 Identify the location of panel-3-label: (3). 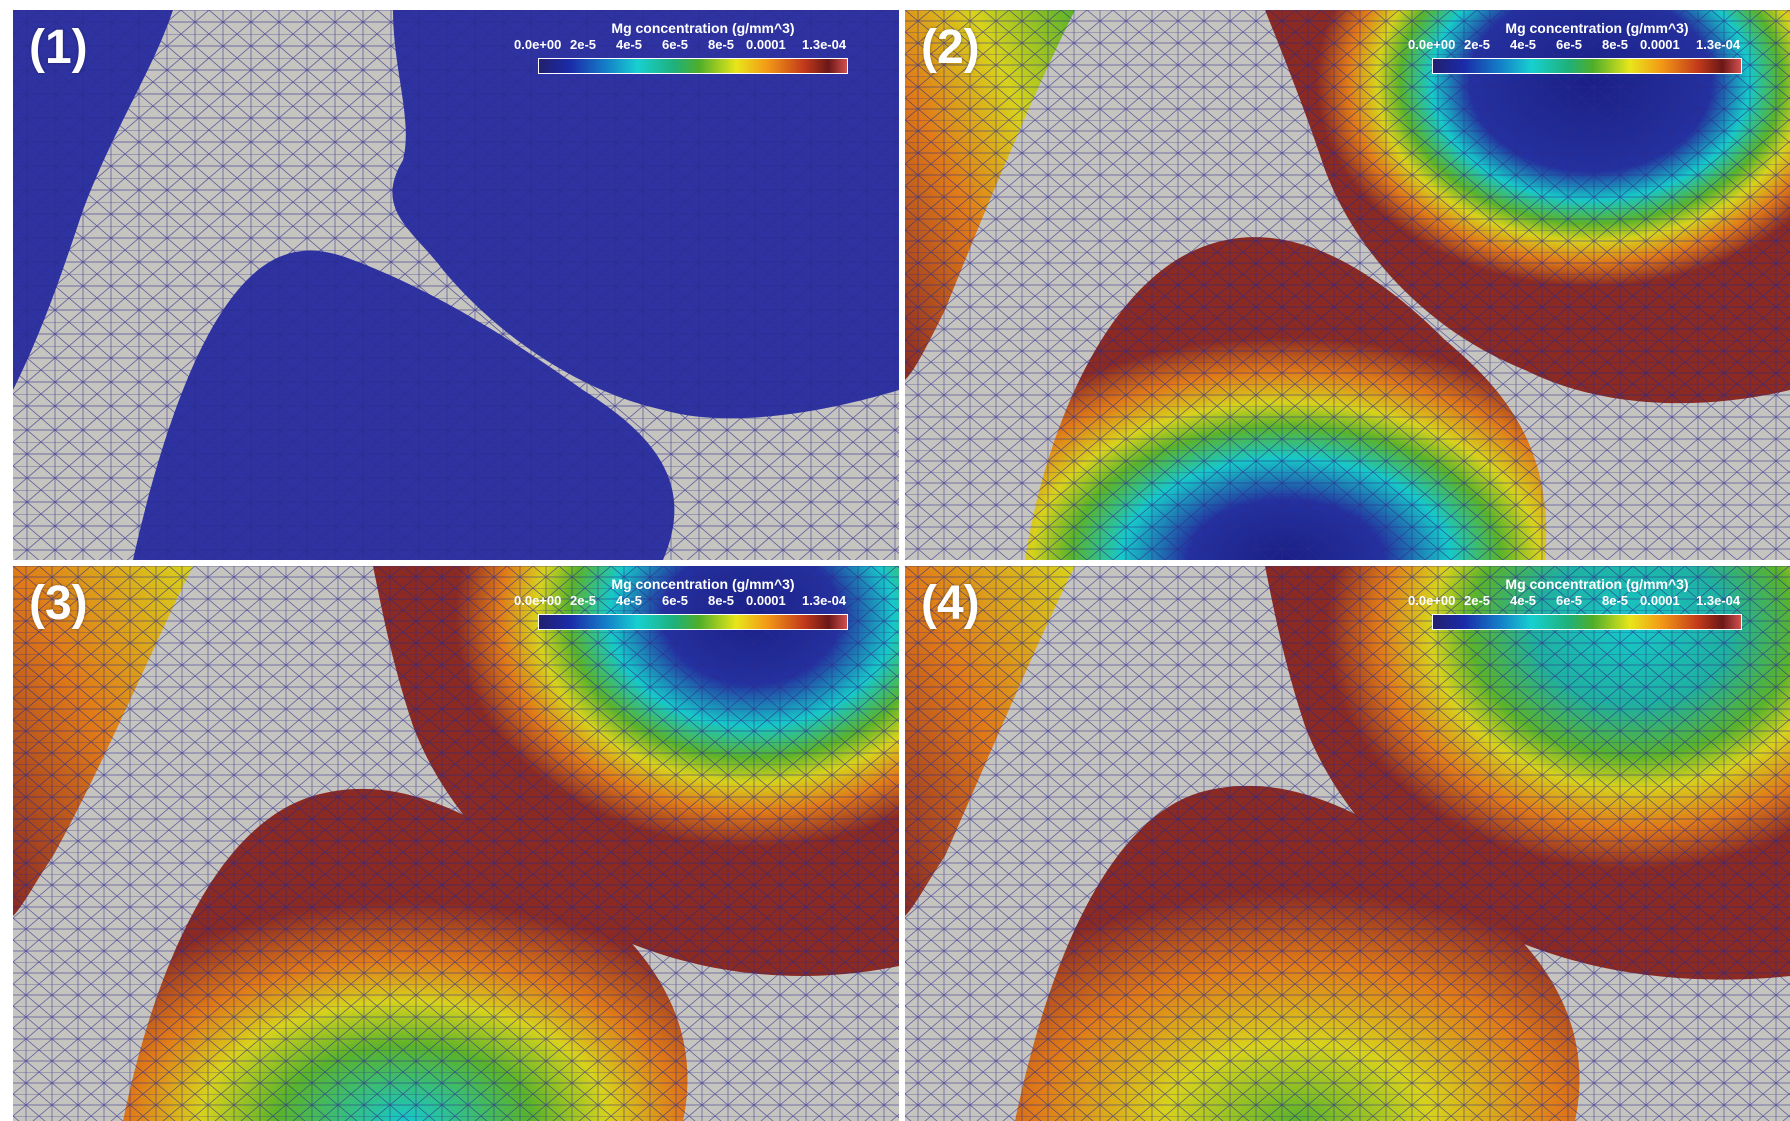
(58, 603).